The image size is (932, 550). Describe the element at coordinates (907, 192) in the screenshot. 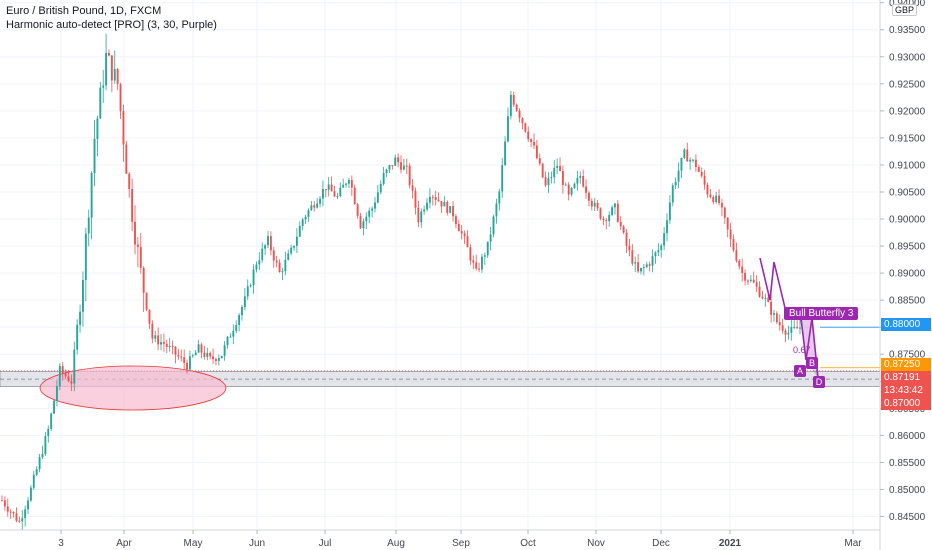

I see `y-tick-label: 0.90500` at that location.